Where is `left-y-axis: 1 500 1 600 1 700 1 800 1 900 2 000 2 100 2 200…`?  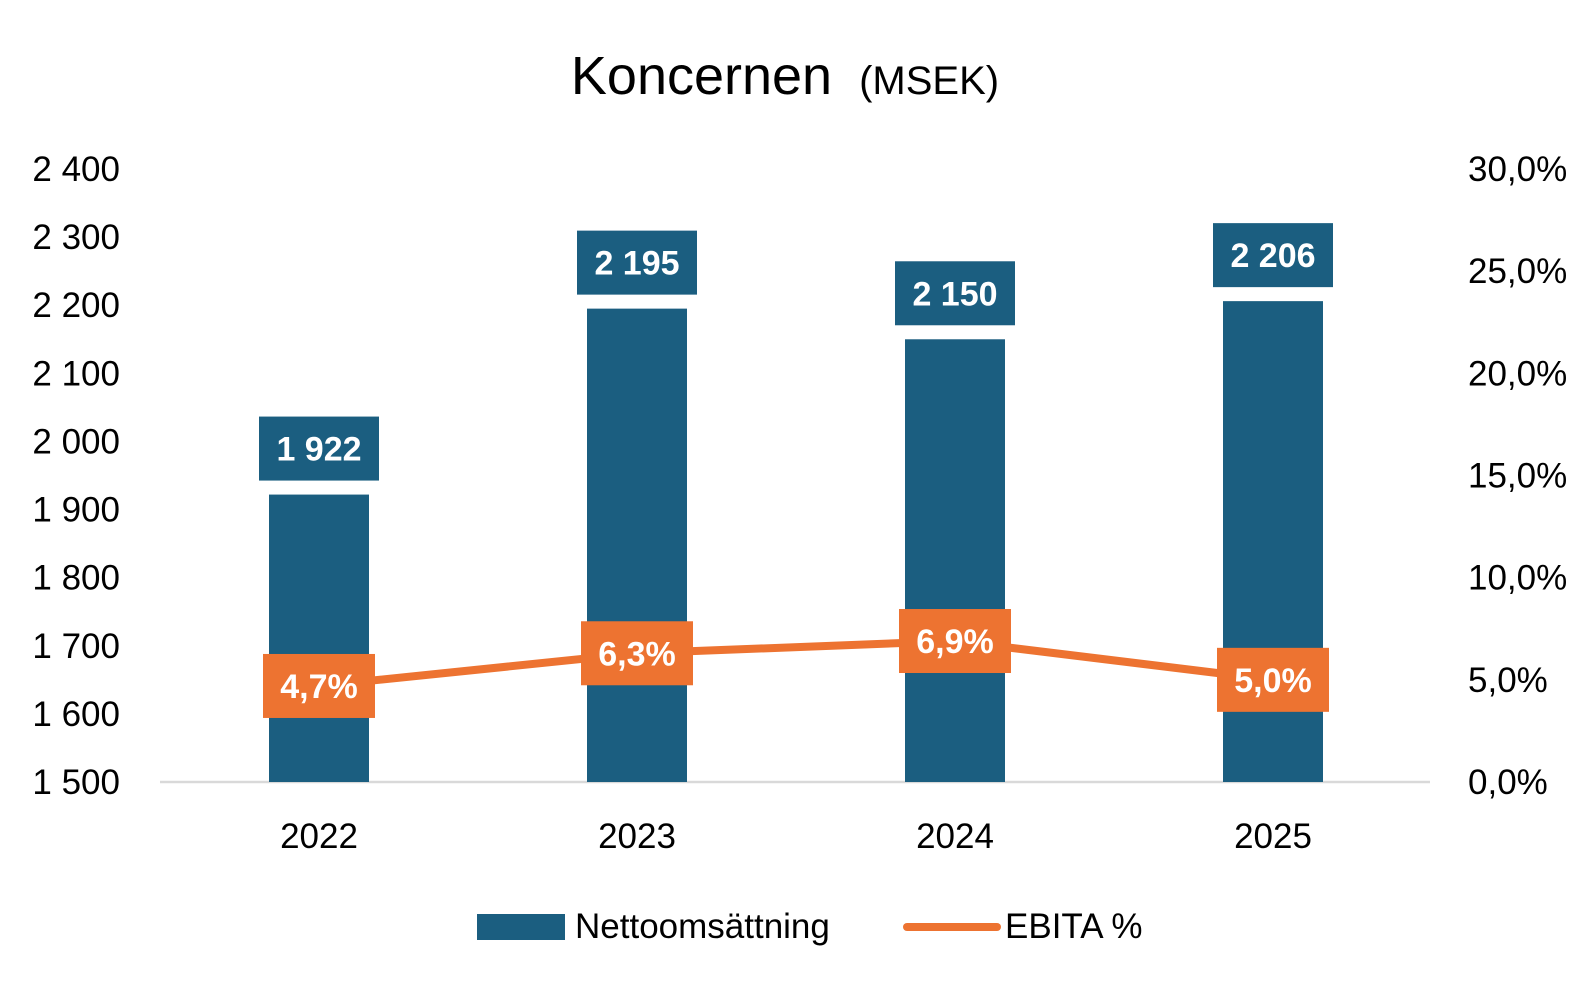 left-y-axis: 1 500 1 600 1 700 1 800 1 900 2 000 2 100 2 200… is located at coordinates (76, 476).